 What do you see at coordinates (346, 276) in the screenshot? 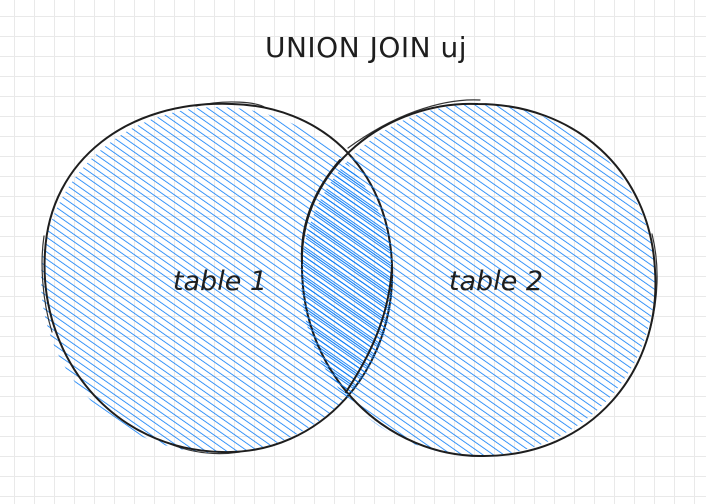
I see `intersection-outline` at bounding box center [346, 276].